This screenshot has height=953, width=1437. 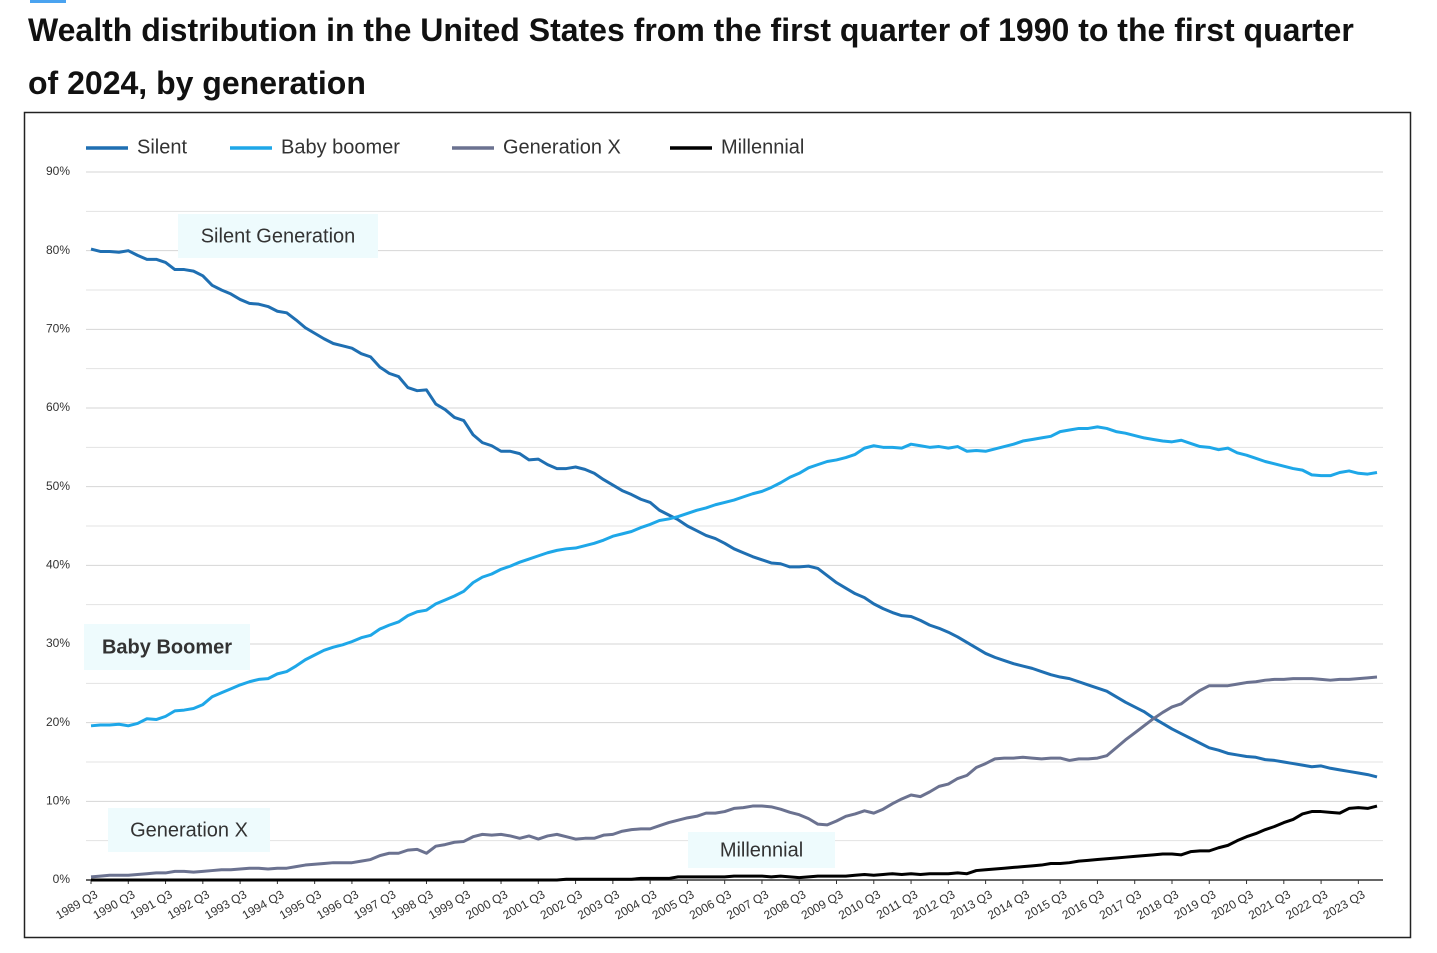 I want to click on x-tick-label: 2001 Q3, so click(x=524, y=904).